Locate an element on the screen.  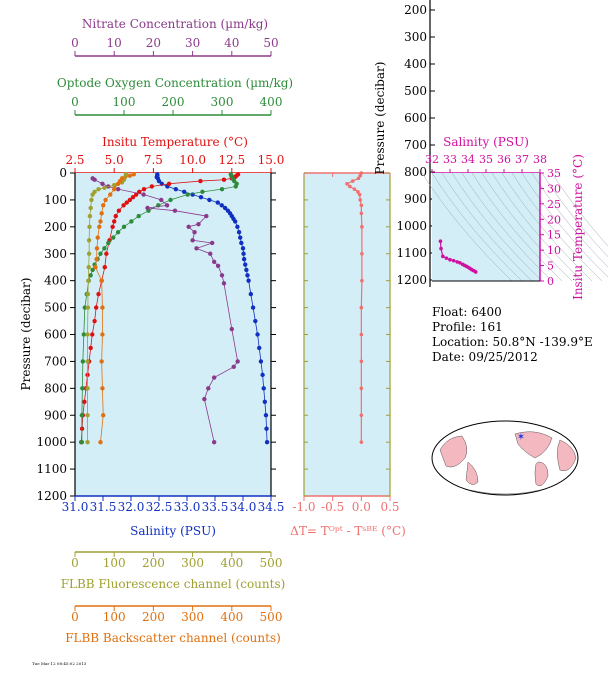
tick-label: 35 is located at coordinates (486, 159).